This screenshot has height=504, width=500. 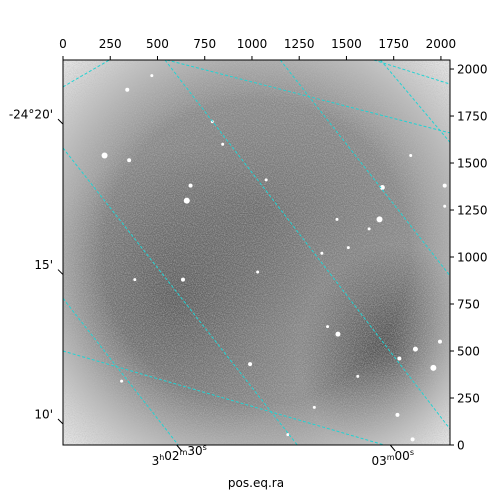 I want to click on top-axis-tick-label: 0, so click(x=63, y=44).